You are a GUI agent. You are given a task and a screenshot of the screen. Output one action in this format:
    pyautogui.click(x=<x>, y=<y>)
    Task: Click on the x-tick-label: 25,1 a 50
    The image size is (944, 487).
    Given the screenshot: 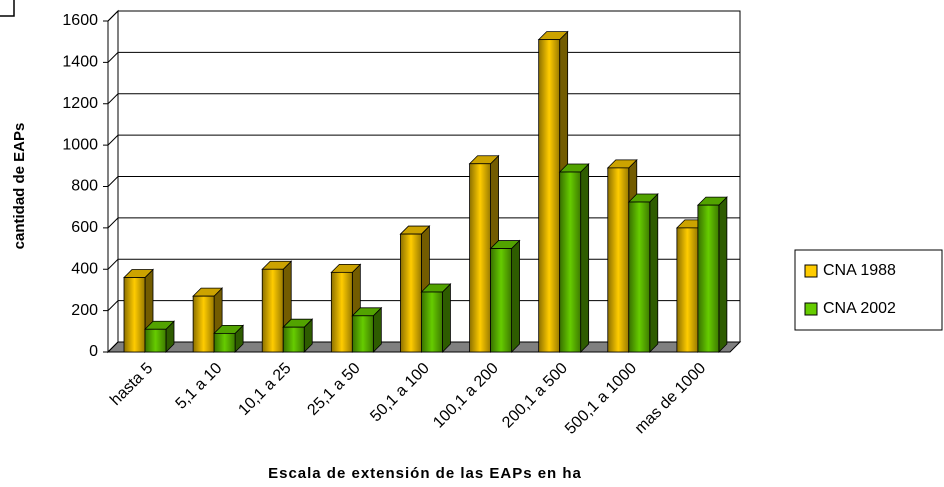 What is the action you would take?
    pyautogui.click(x=333, y=389)
    